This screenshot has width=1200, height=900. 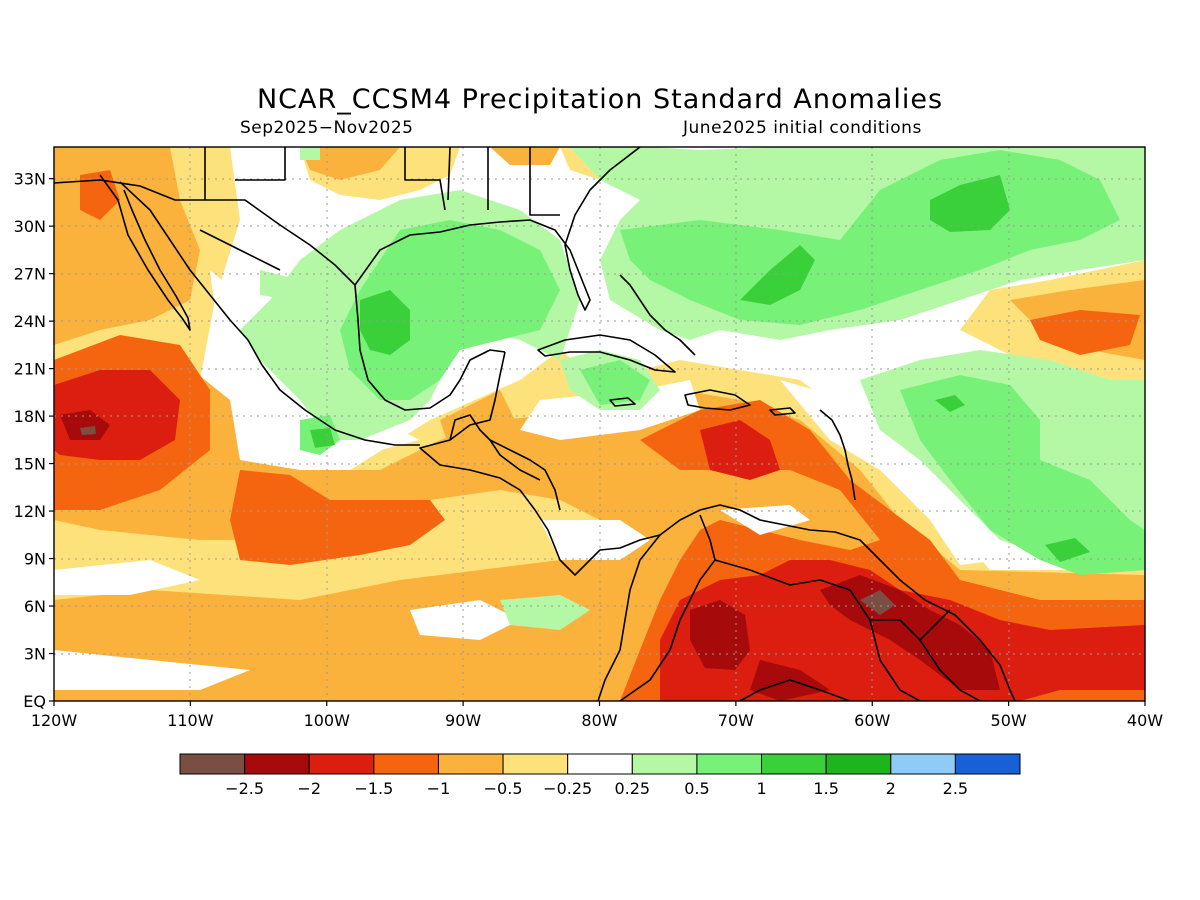 I want to click on lat-tick-label: 6N, so click(x=35, y=606).